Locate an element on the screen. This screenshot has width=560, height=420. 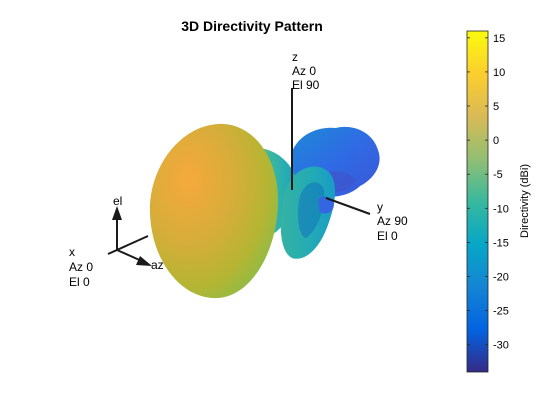
elevation-label: el is located at coordinates (117, 201).